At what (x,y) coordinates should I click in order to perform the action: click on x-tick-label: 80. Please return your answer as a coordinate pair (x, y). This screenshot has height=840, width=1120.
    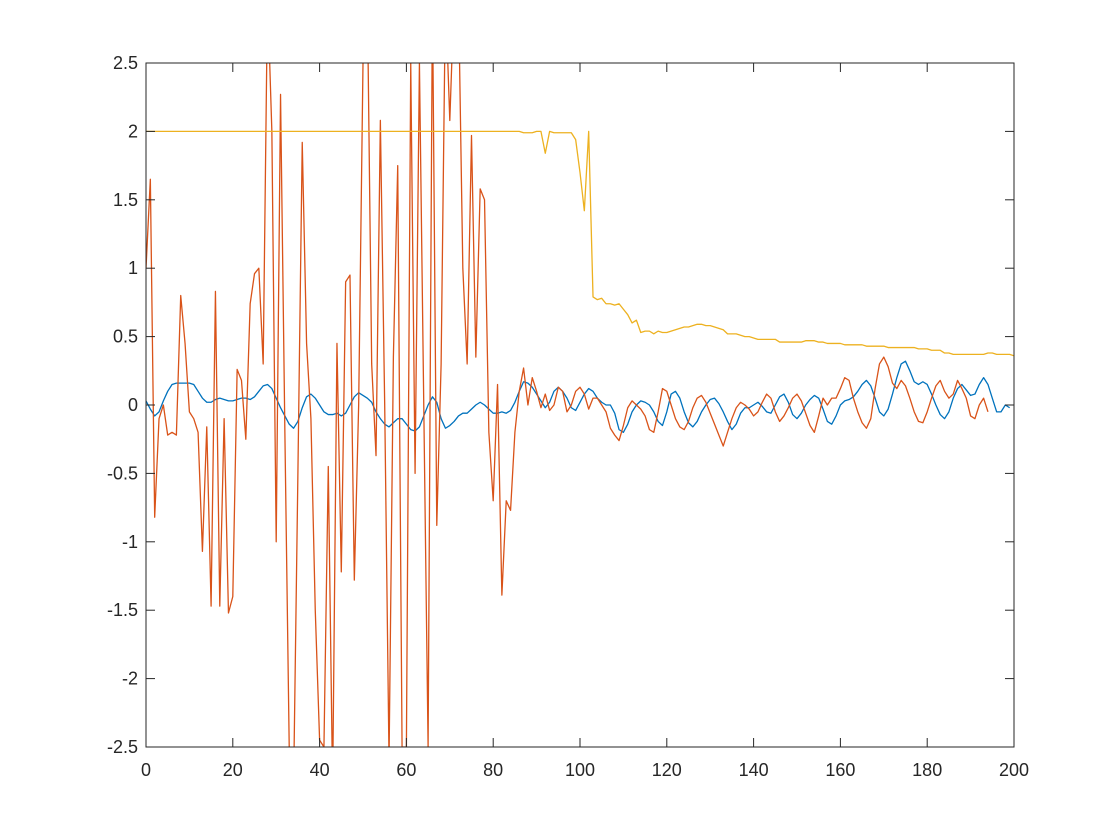
    Looking at the image, I should click on (493, 770).